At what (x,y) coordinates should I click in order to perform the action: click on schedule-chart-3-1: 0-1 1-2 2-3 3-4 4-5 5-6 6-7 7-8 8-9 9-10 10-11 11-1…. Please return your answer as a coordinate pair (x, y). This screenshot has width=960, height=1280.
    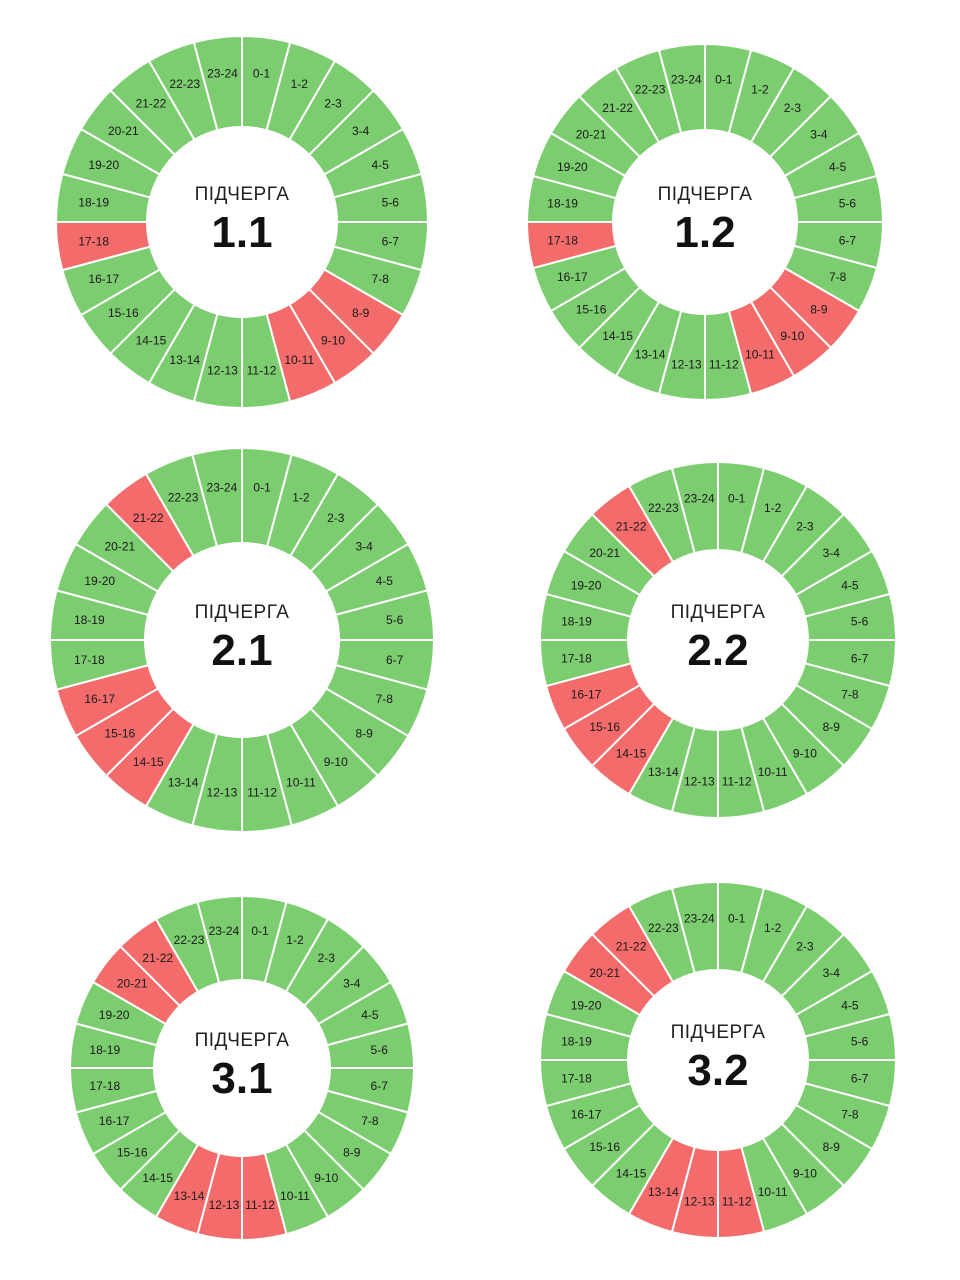
    Looking at the image, I should click on (242, 1068).